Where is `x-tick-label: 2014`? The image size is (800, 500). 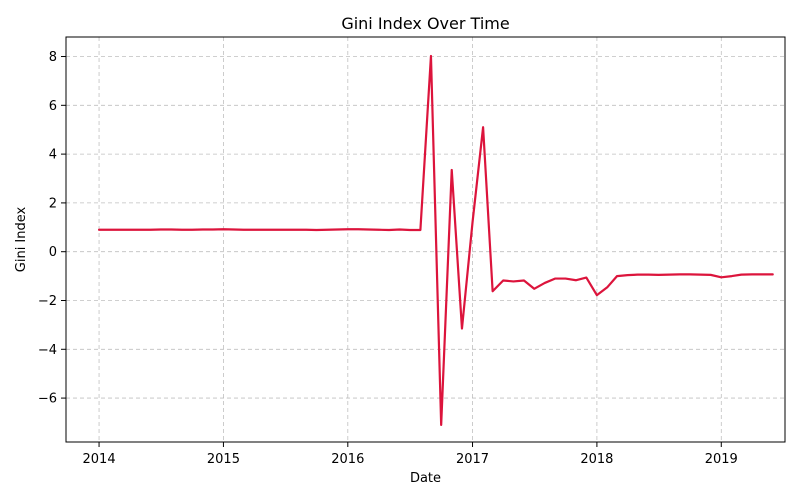 x-tick-label: 2014 is located at coordinates (99, 459).